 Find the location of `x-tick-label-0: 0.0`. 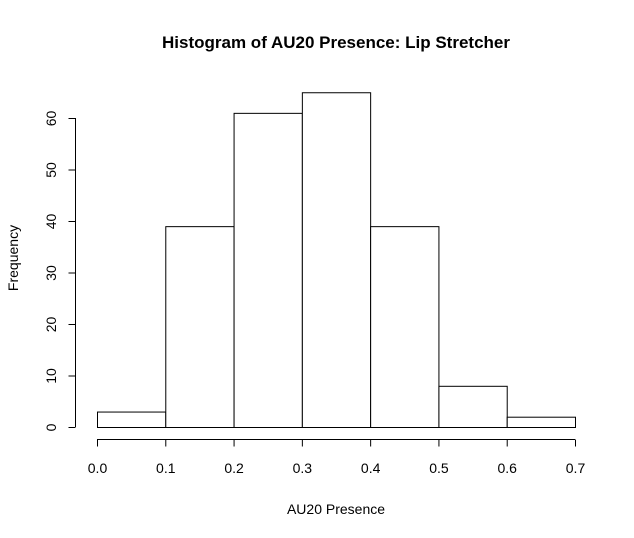

x-tick-label-0: 0.0 is located at coordinates (98, 468).